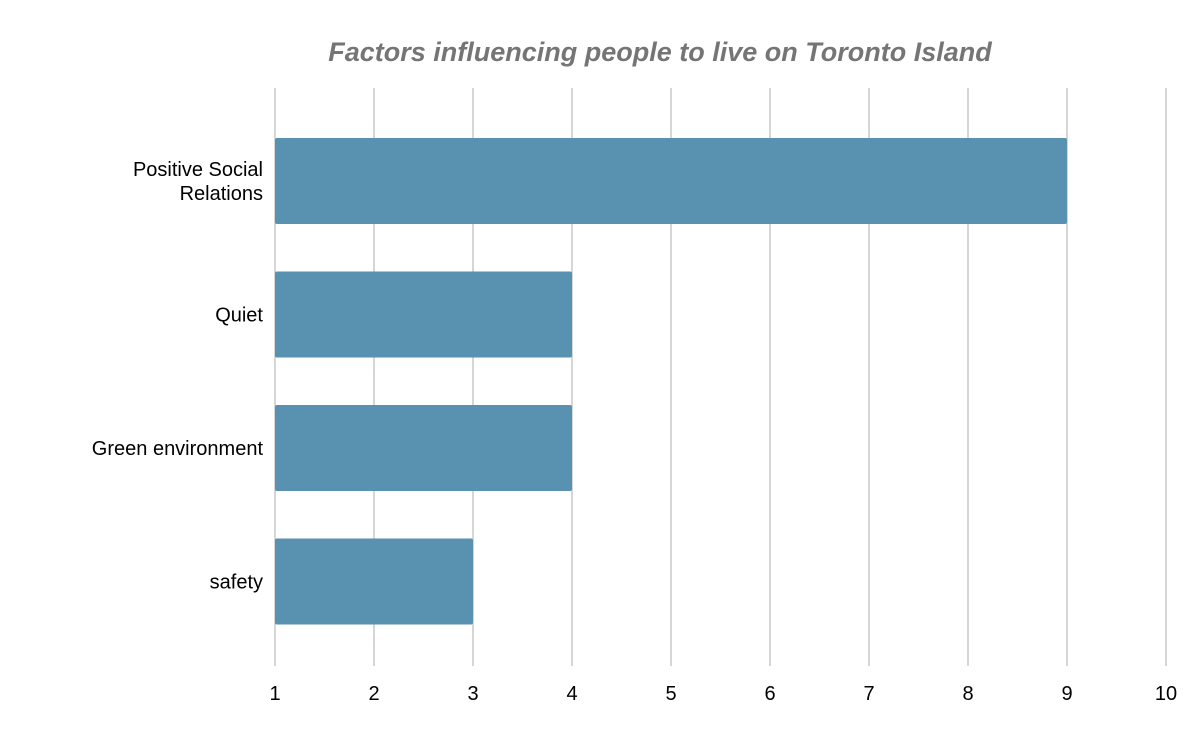  Describe the element at coordinates (571, 694) in the screenshot. I see `x-tick-label: 4` at that location.